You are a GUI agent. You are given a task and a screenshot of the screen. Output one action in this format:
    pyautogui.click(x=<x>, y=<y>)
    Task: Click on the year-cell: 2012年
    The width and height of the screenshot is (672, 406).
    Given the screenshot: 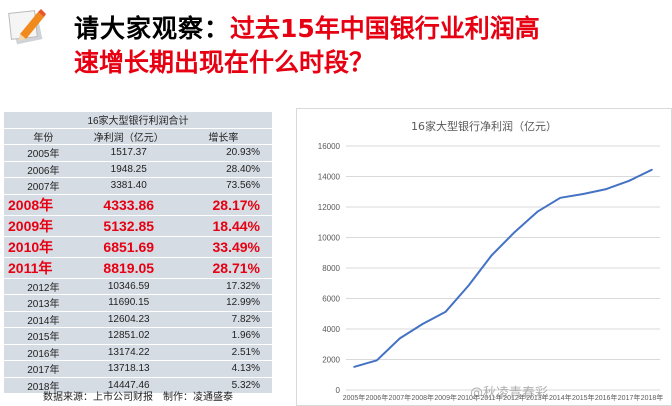 What is the action you would take?
    pyautogui.click(x=43, y=286)
    